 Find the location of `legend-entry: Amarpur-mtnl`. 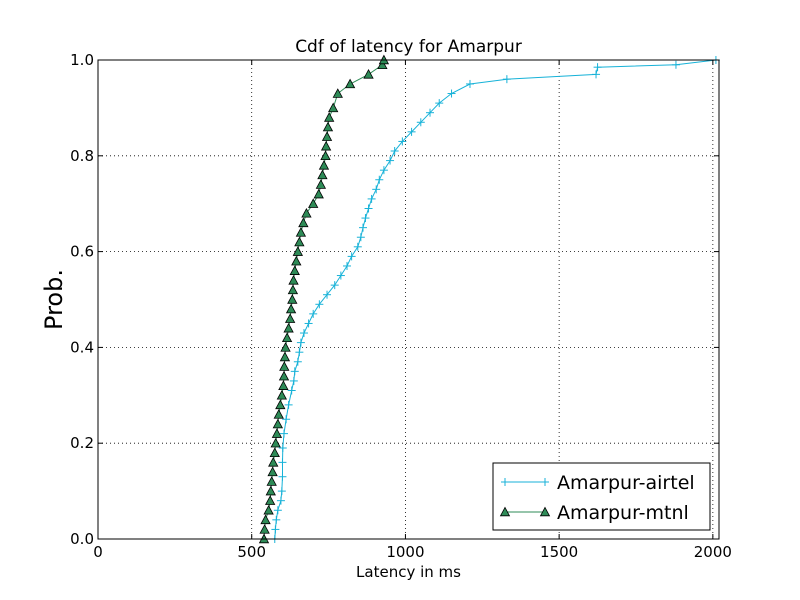

legend-entry: Amarpur-mtnl is located at coordinates (594, 513).